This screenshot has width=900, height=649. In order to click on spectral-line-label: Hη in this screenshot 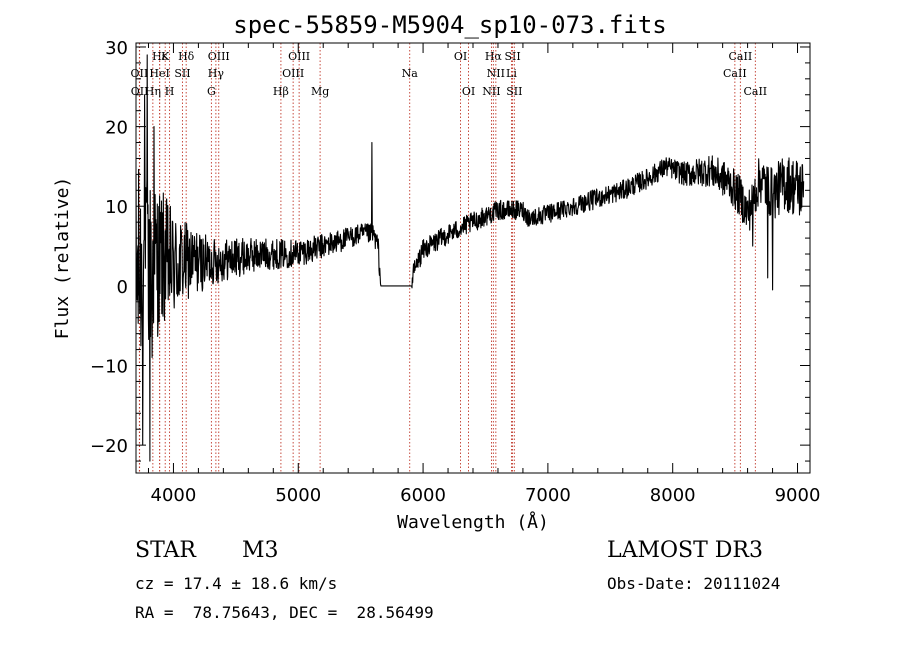, I will do `click(153, 91)`.